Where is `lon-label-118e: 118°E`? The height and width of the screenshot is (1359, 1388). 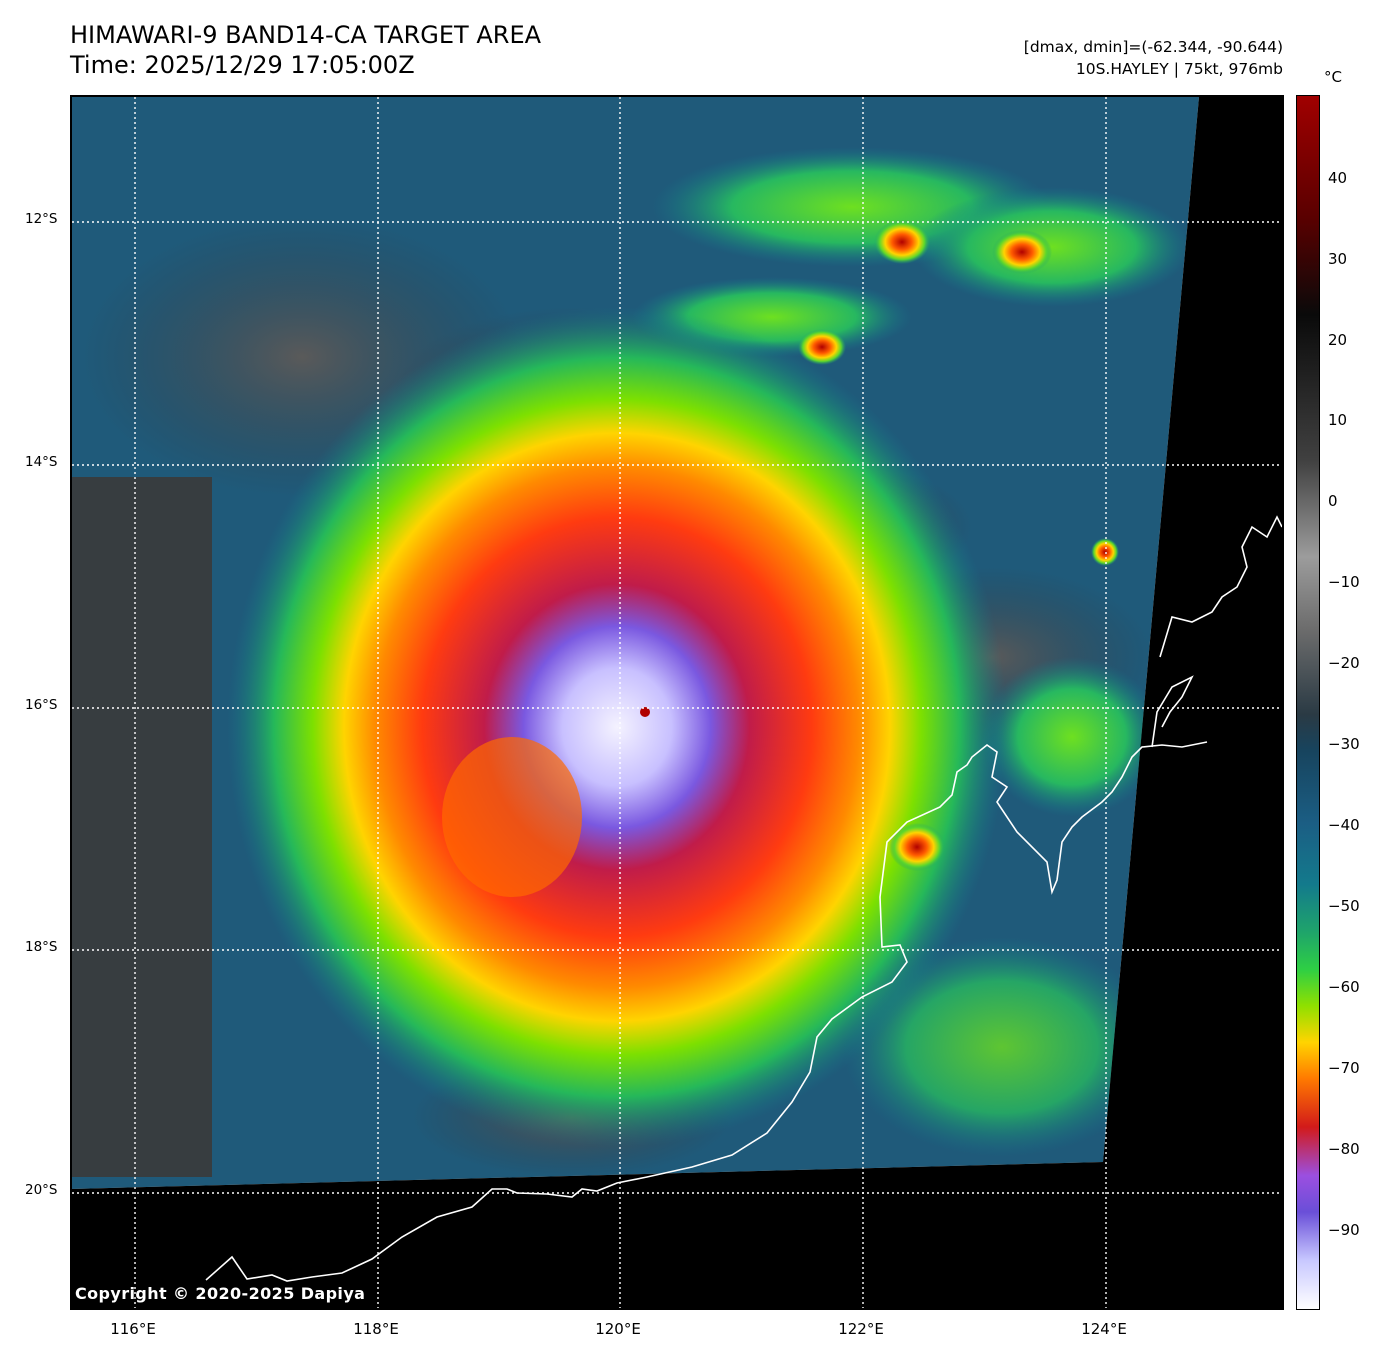 lon-label-118e: 118°E is located at coordinates (376, 1329).